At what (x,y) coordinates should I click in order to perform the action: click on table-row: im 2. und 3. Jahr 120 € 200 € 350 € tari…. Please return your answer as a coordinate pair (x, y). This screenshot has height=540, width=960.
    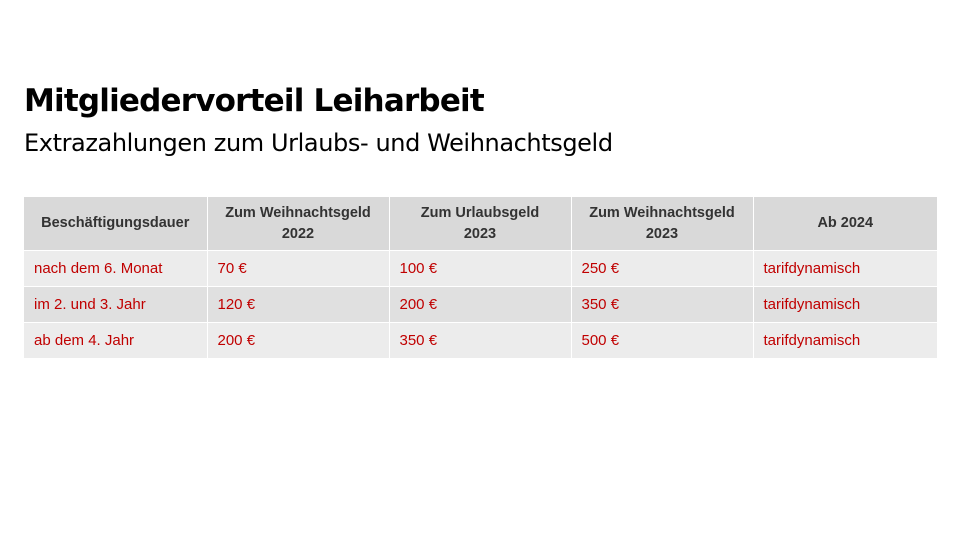
    Looking at the image, I should click on (480, 304).